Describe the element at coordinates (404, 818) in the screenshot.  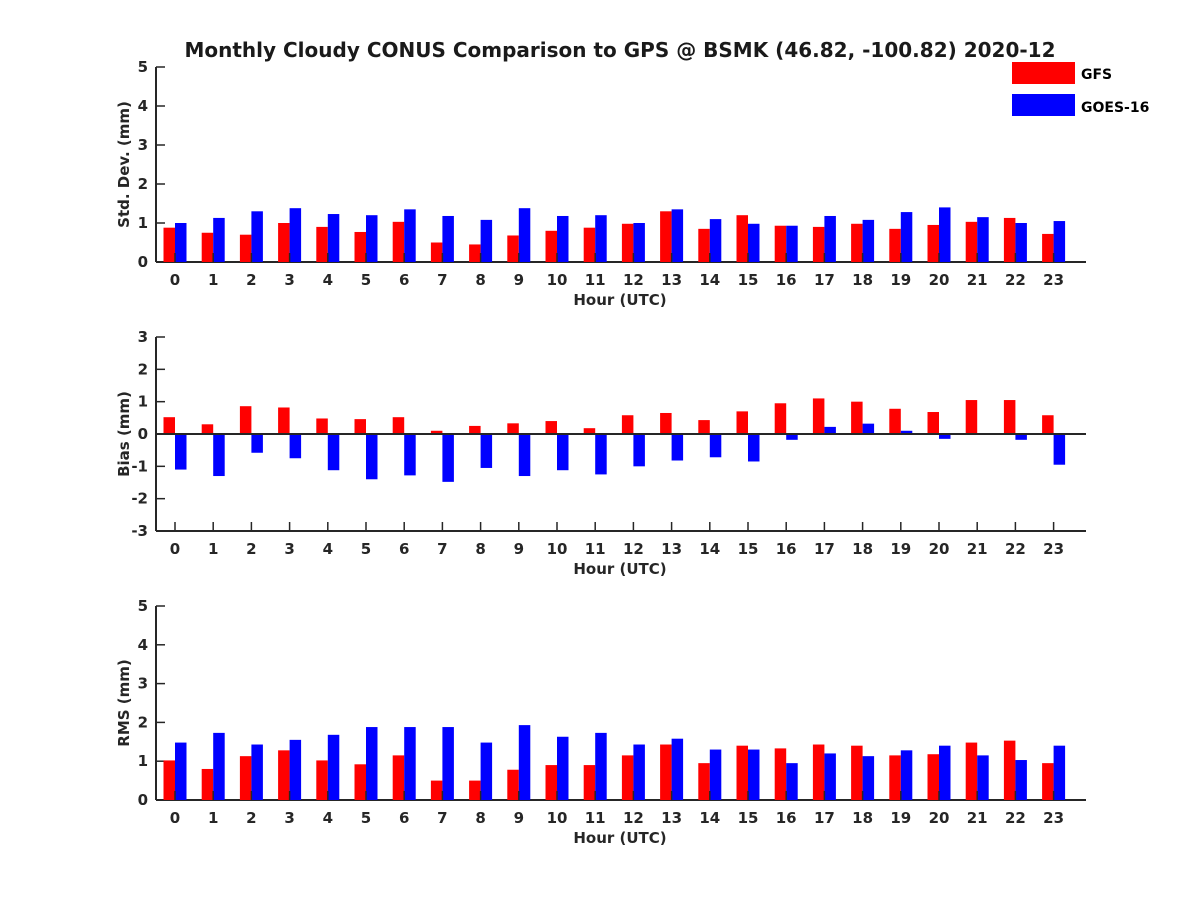
I see `x-tick-label-rms: 6` at that location.